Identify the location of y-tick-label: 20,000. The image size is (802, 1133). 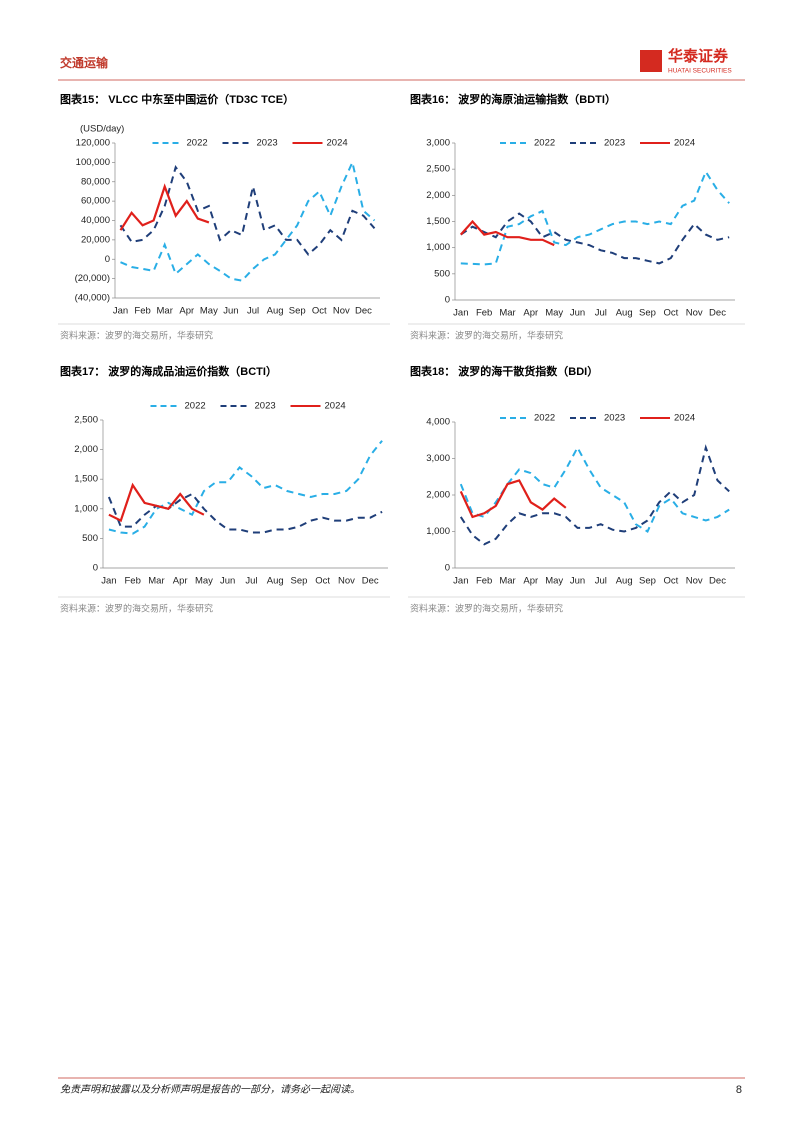
(95, 239).